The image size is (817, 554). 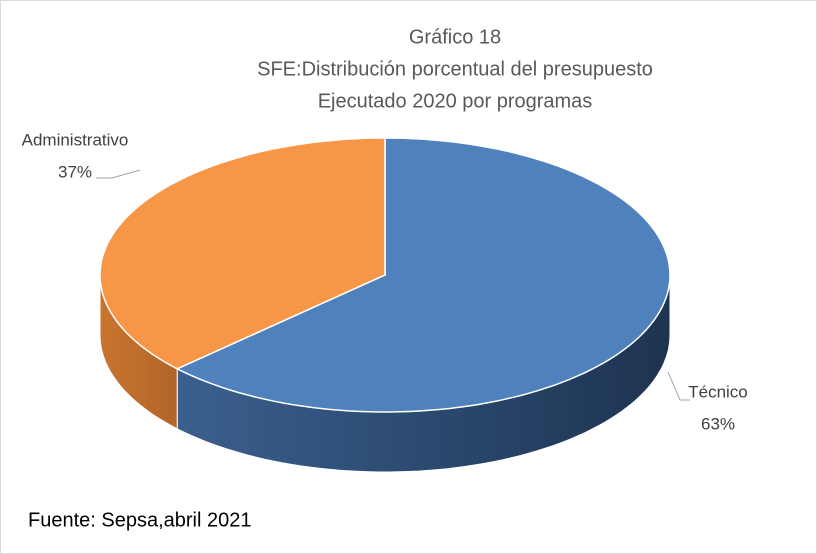 I want to click on data-label-category: Técnico, so click(x=718, y=391).